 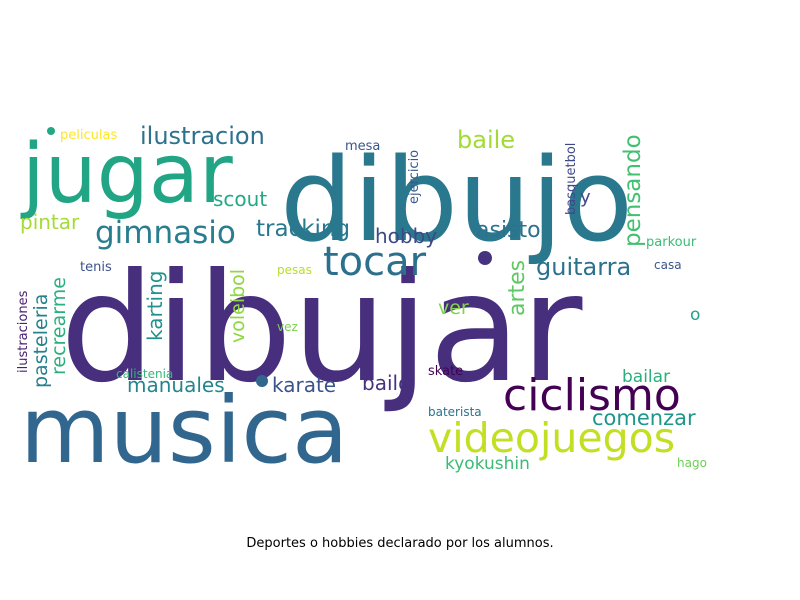 I want to click on word-videojuegos: videojuegos, so click(x=551, y=438).